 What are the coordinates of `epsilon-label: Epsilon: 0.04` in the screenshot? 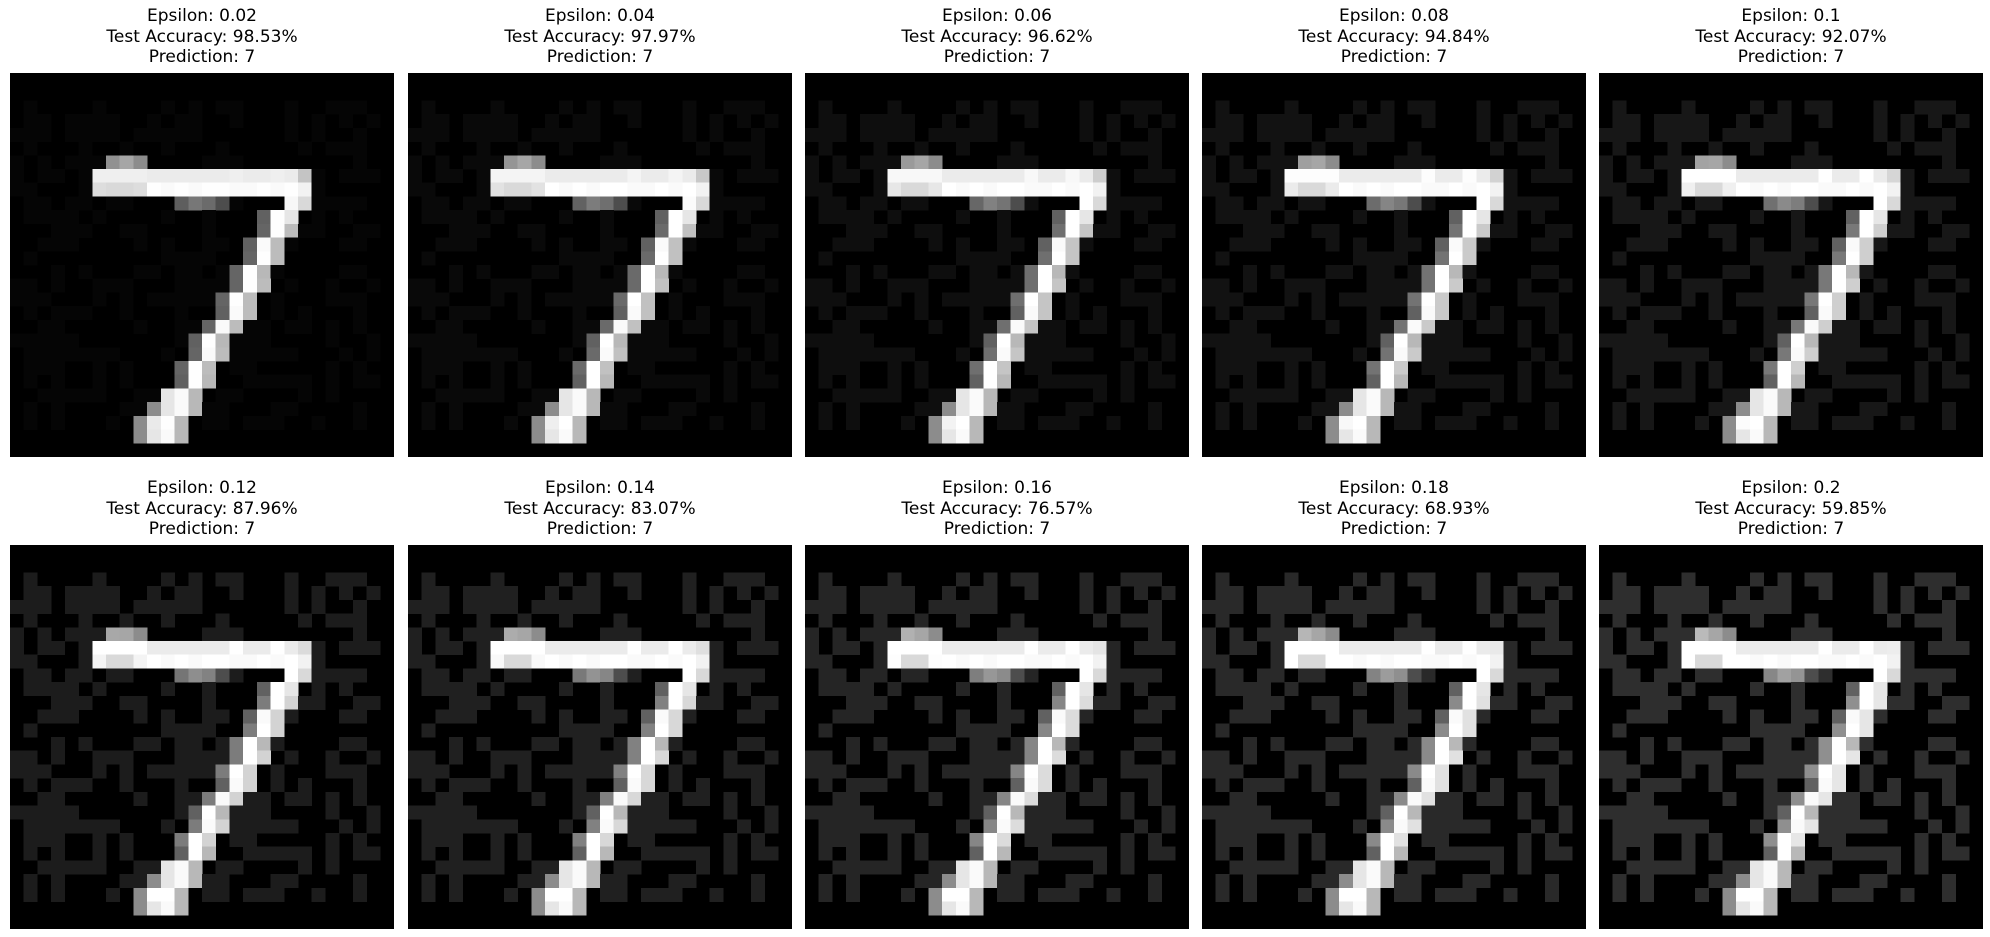 It's located at (600, 16).